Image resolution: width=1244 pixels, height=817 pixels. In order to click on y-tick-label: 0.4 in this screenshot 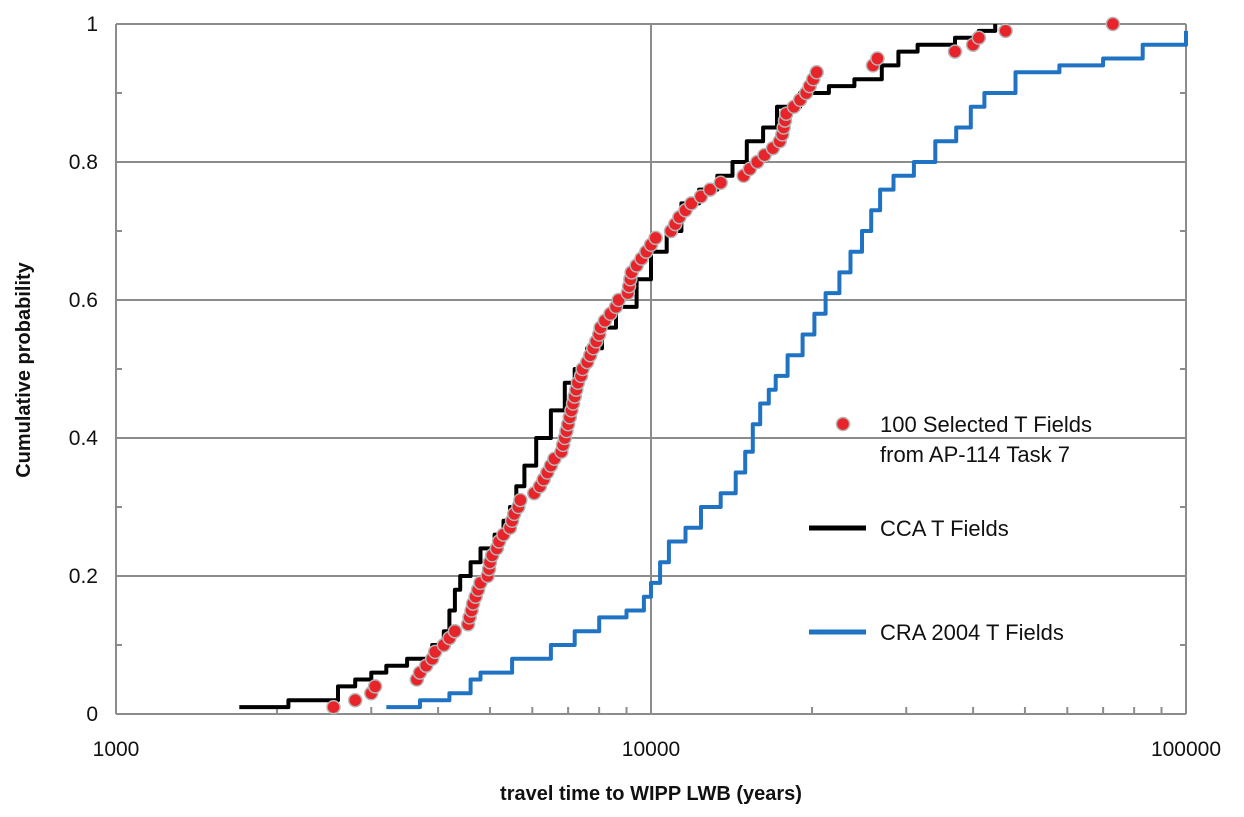, I will do `click(84, 438)`.